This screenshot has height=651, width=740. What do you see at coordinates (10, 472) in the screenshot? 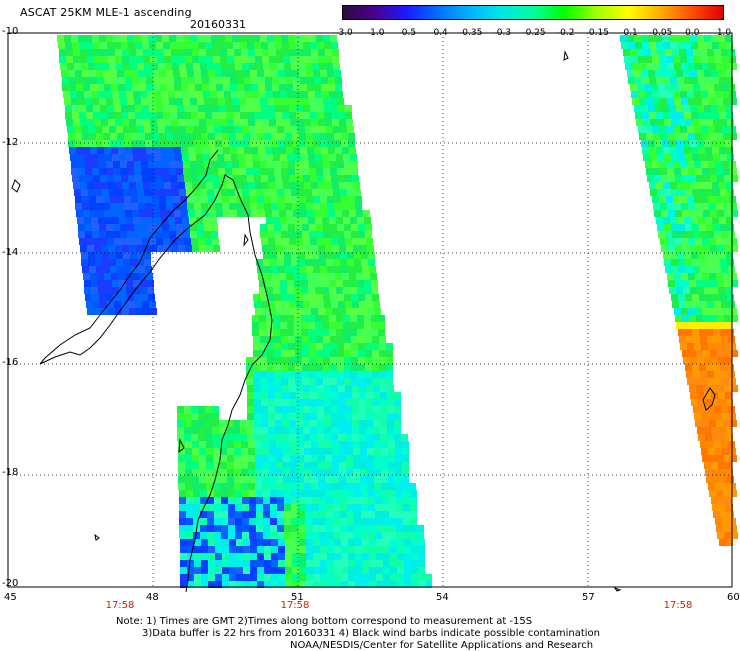
I see `lat-label-18: -18` at bounding box center [10, 472].